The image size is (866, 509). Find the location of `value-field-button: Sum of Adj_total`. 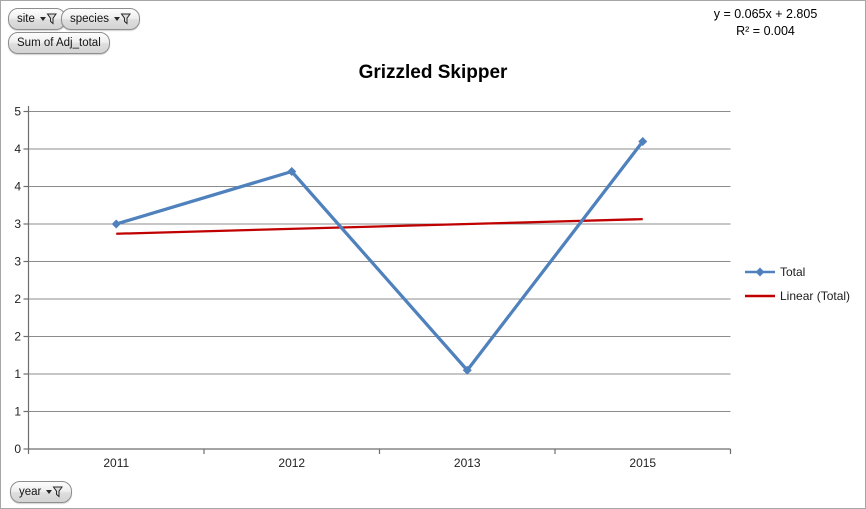

value-field-button: Sum of Adj_total is located at coordinates (59, 43).